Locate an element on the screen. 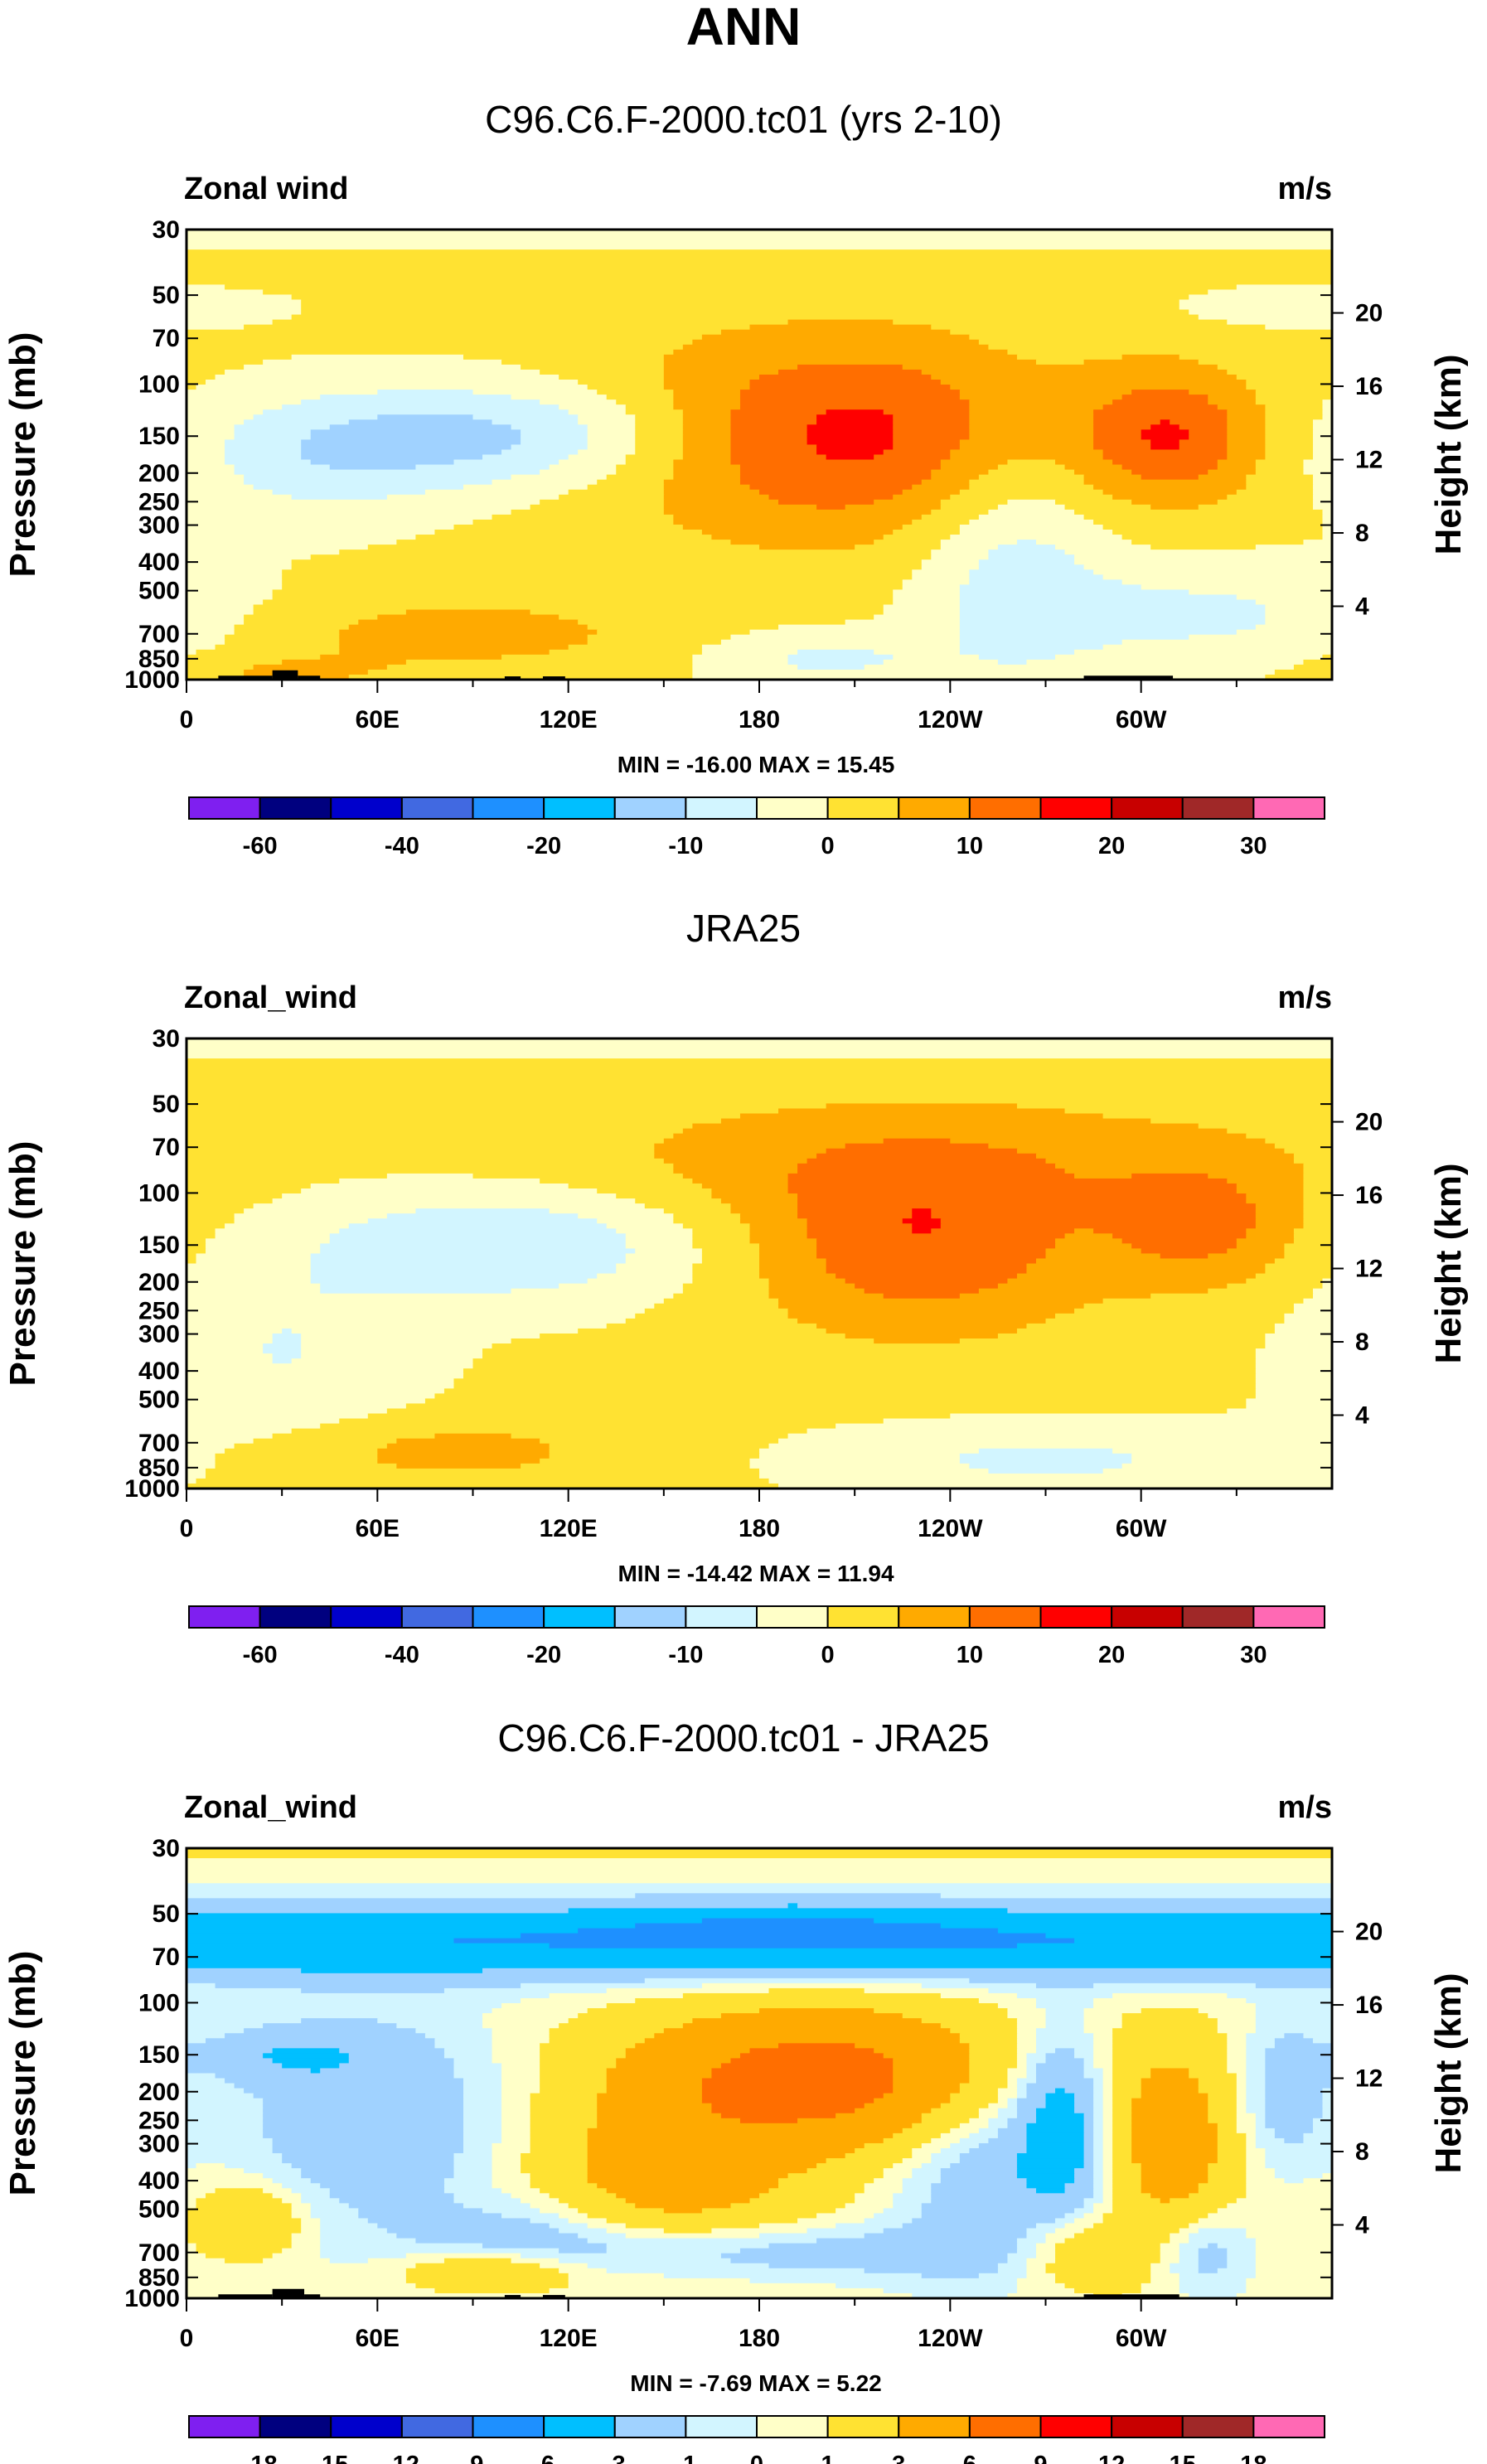 The image size is (1487, 2464). x-tick-label: 60E is located at coordinates (378, 1528).